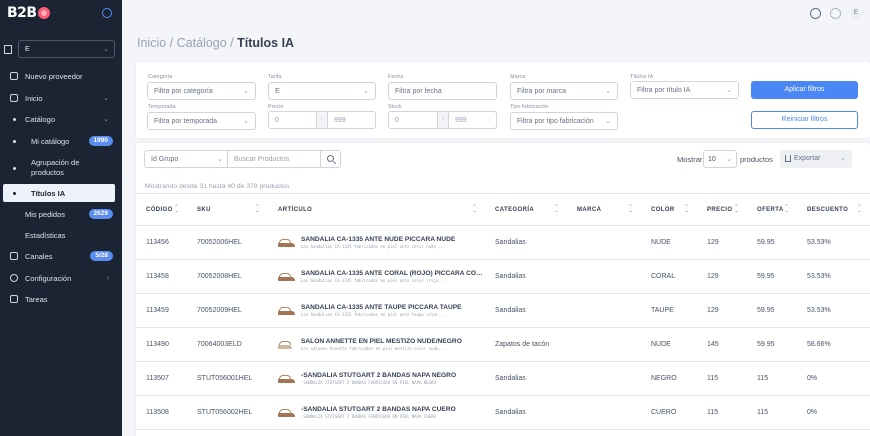 The height and width of the screenshot is (436, 870). What do you see at coordinates (815, 13) in the screenshot?
I see `globe-icon` at bounding box center [815, 13].